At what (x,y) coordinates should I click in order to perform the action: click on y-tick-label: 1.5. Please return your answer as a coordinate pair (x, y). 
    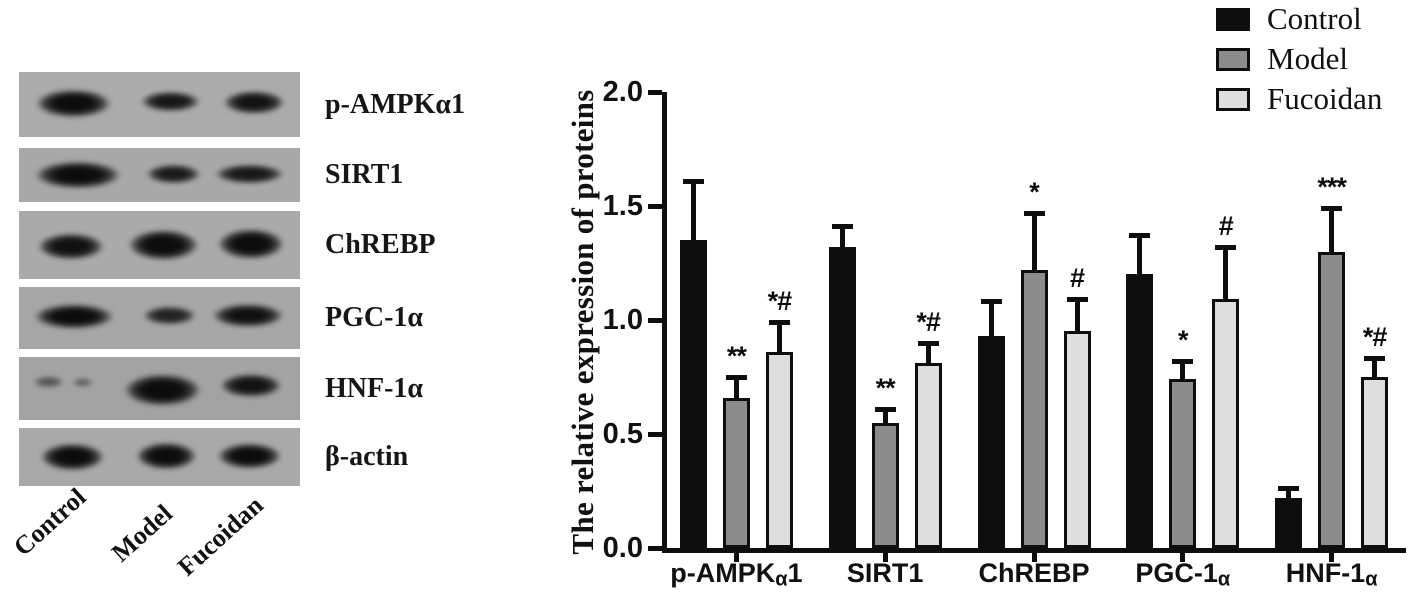
    Looking at the image, I should click on (622, 206).